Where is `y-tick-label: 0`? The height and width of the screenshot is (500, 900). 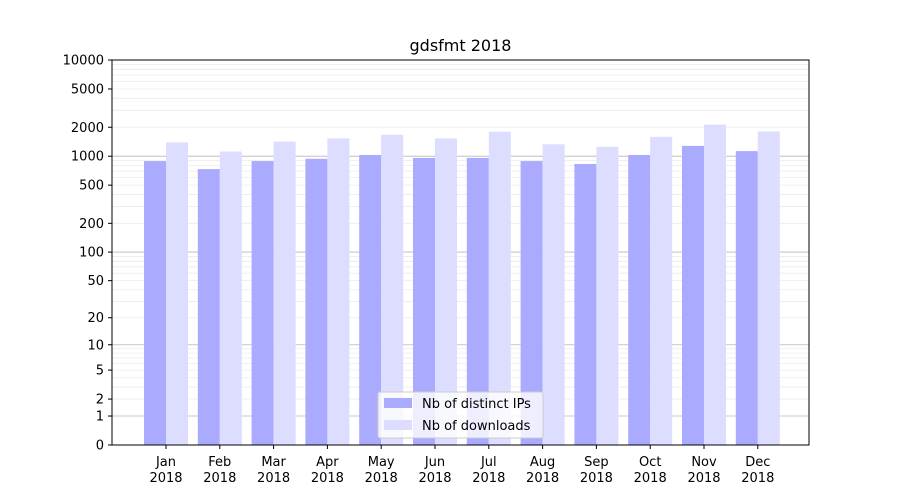 y-tick-label: 0 is located at coordinates (100, 446).